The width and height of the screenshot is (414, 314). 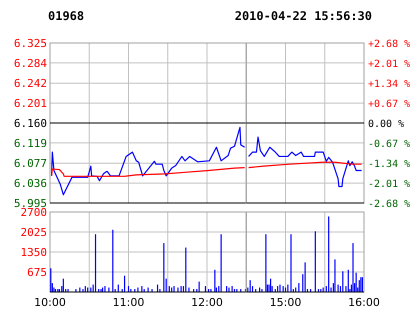 I want to click on x-tick-label: 15:00, so click(x=286, y=302).